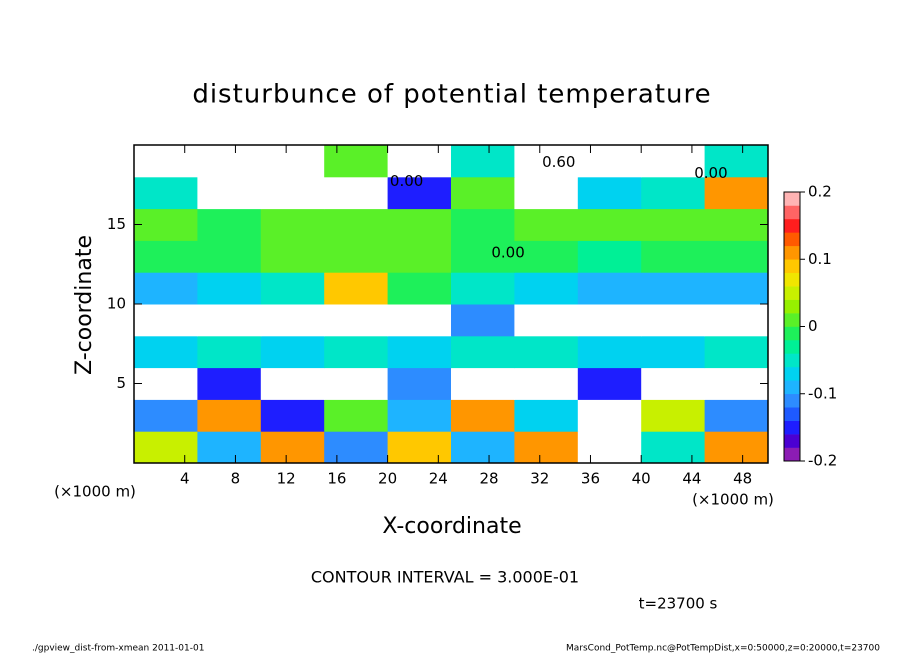 The width and height of the screenshot is (904, 654). What do you see at coordinates (118, 649) in the screenshot?
I see `footer-left: ./gpview_dist-from-xmean 2011-01-01` at bounding box center [118, 649].